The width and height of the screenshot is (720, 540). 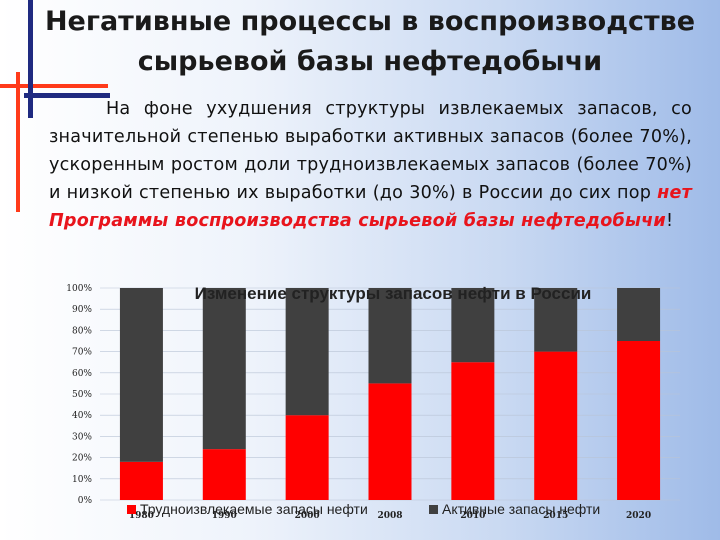 I want to click on legend-label: Трудноизвлекаемые запасы нефти, so click(x=254, y=509).